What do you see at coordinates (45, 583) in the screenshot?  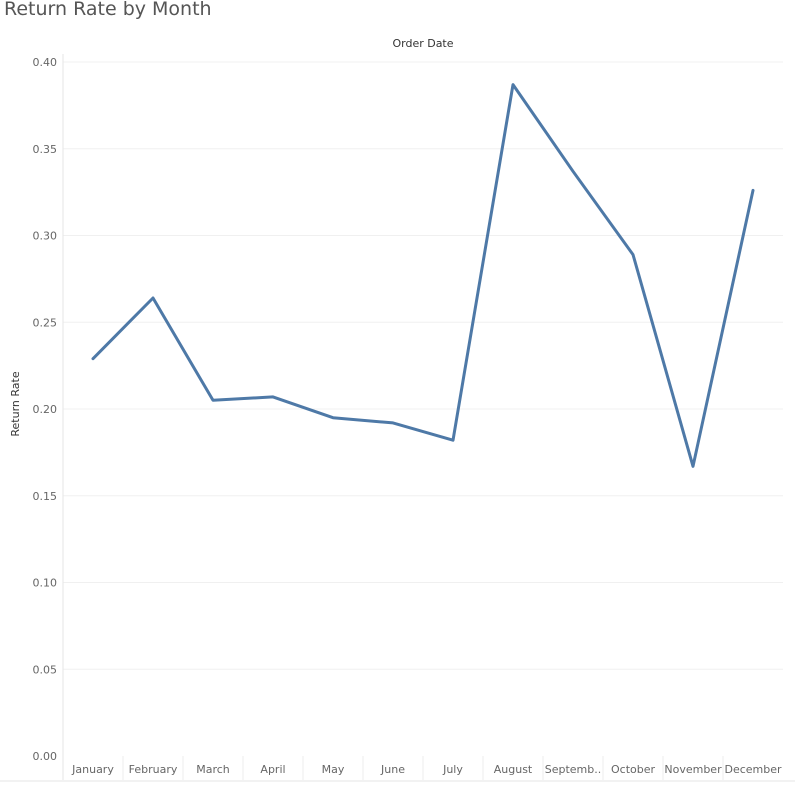 I see `y-tick-label: 0.10` at bounding box center [45, 583].